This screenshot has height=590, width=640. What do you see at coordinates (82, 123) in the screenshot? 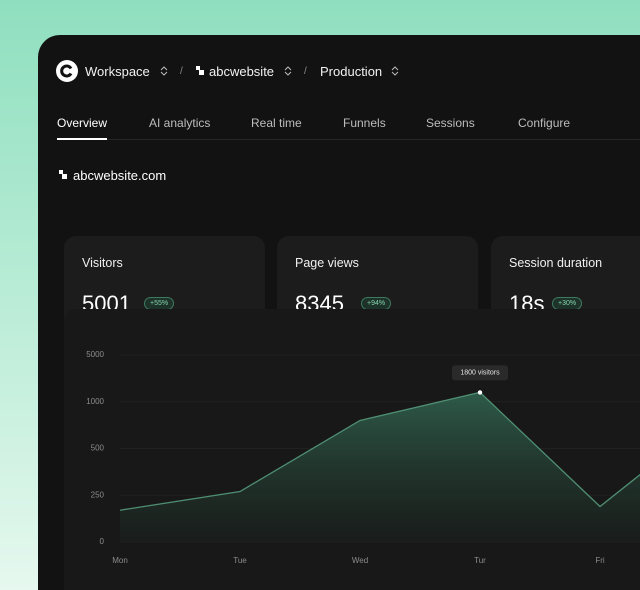
I see `tab: Overview` at bounding box center [82, 123].